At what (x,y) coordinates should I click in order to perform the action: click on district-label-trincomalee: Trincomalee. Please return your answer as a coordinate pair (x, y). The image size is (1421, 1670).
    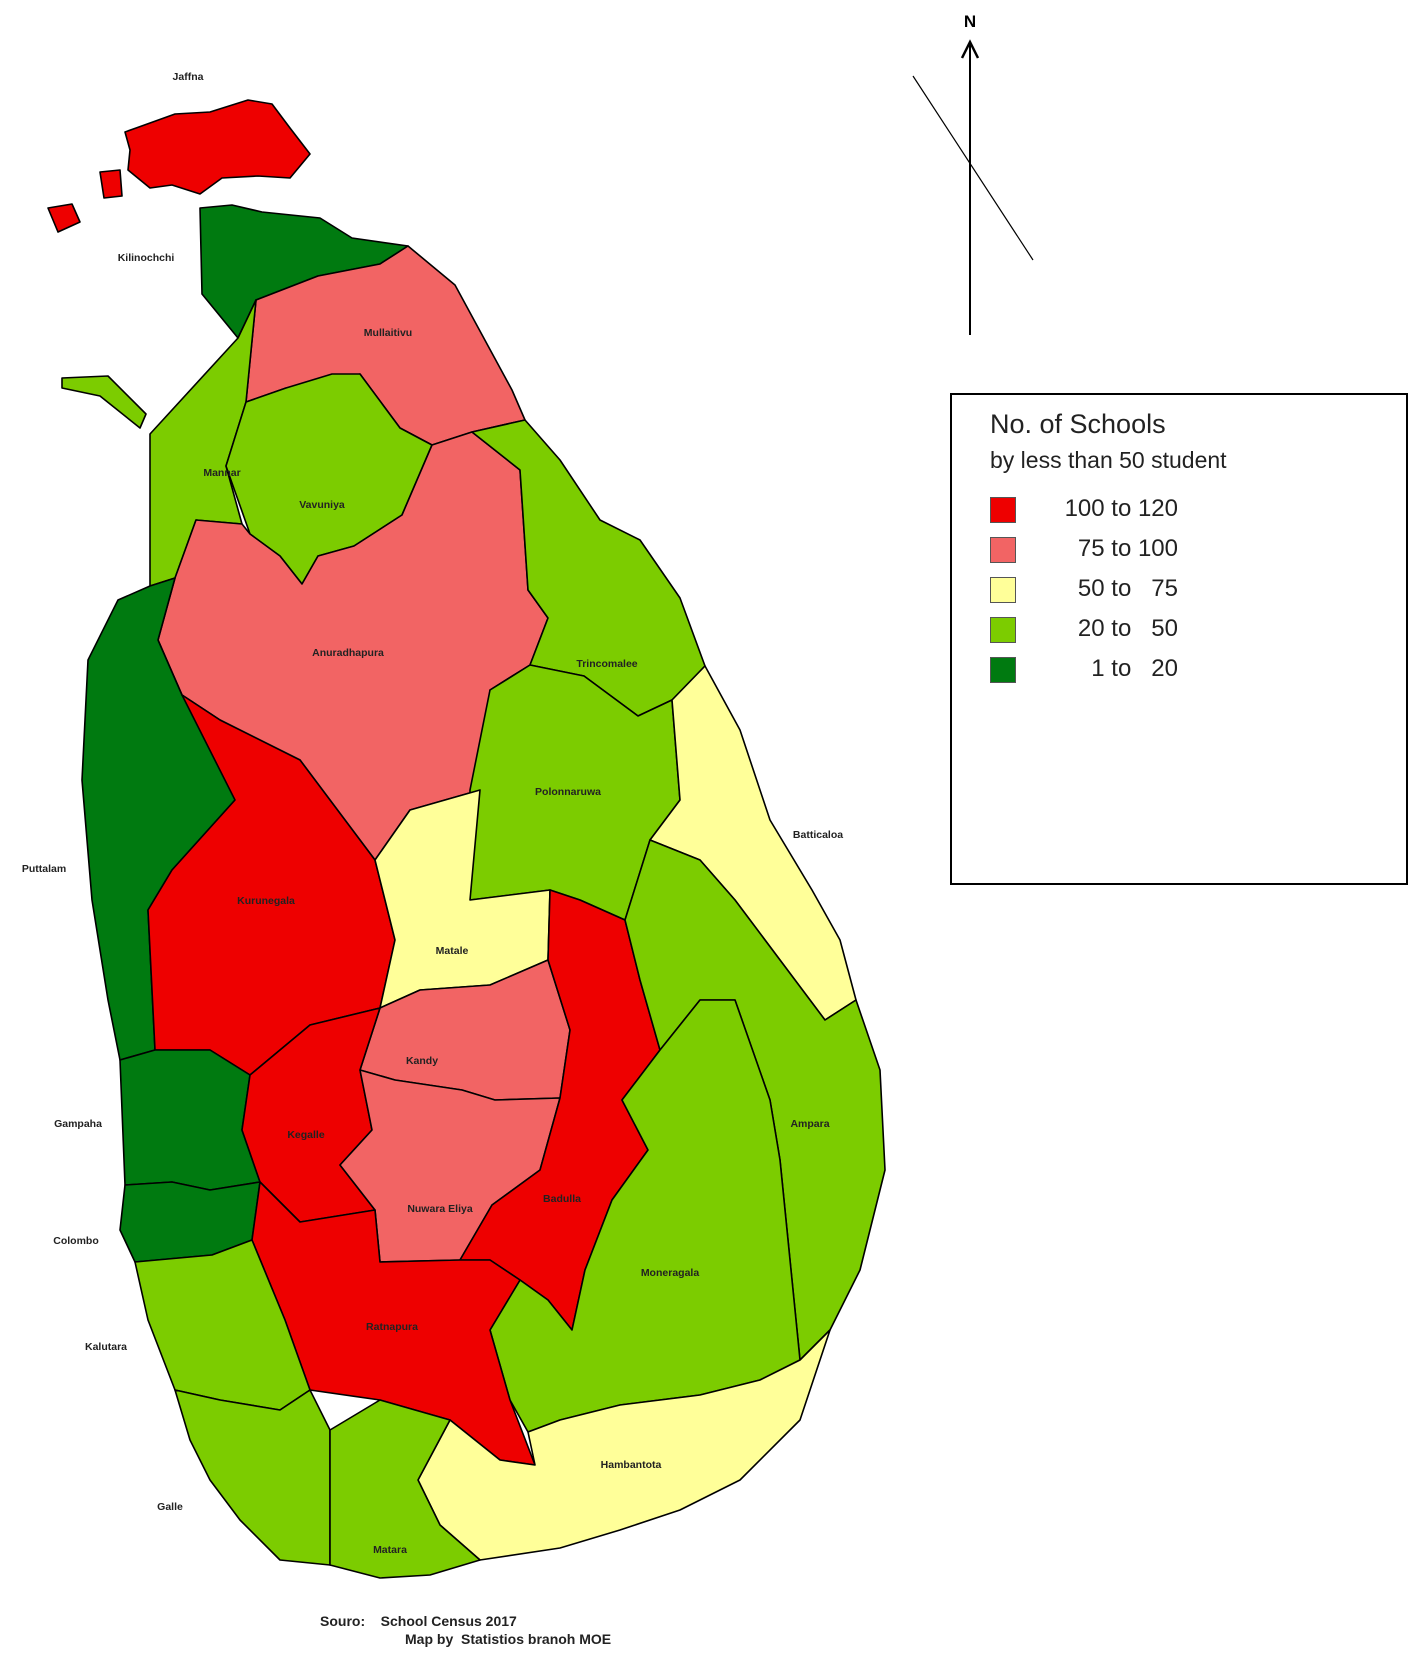
    Looking at the image, I should click on (606, 664).